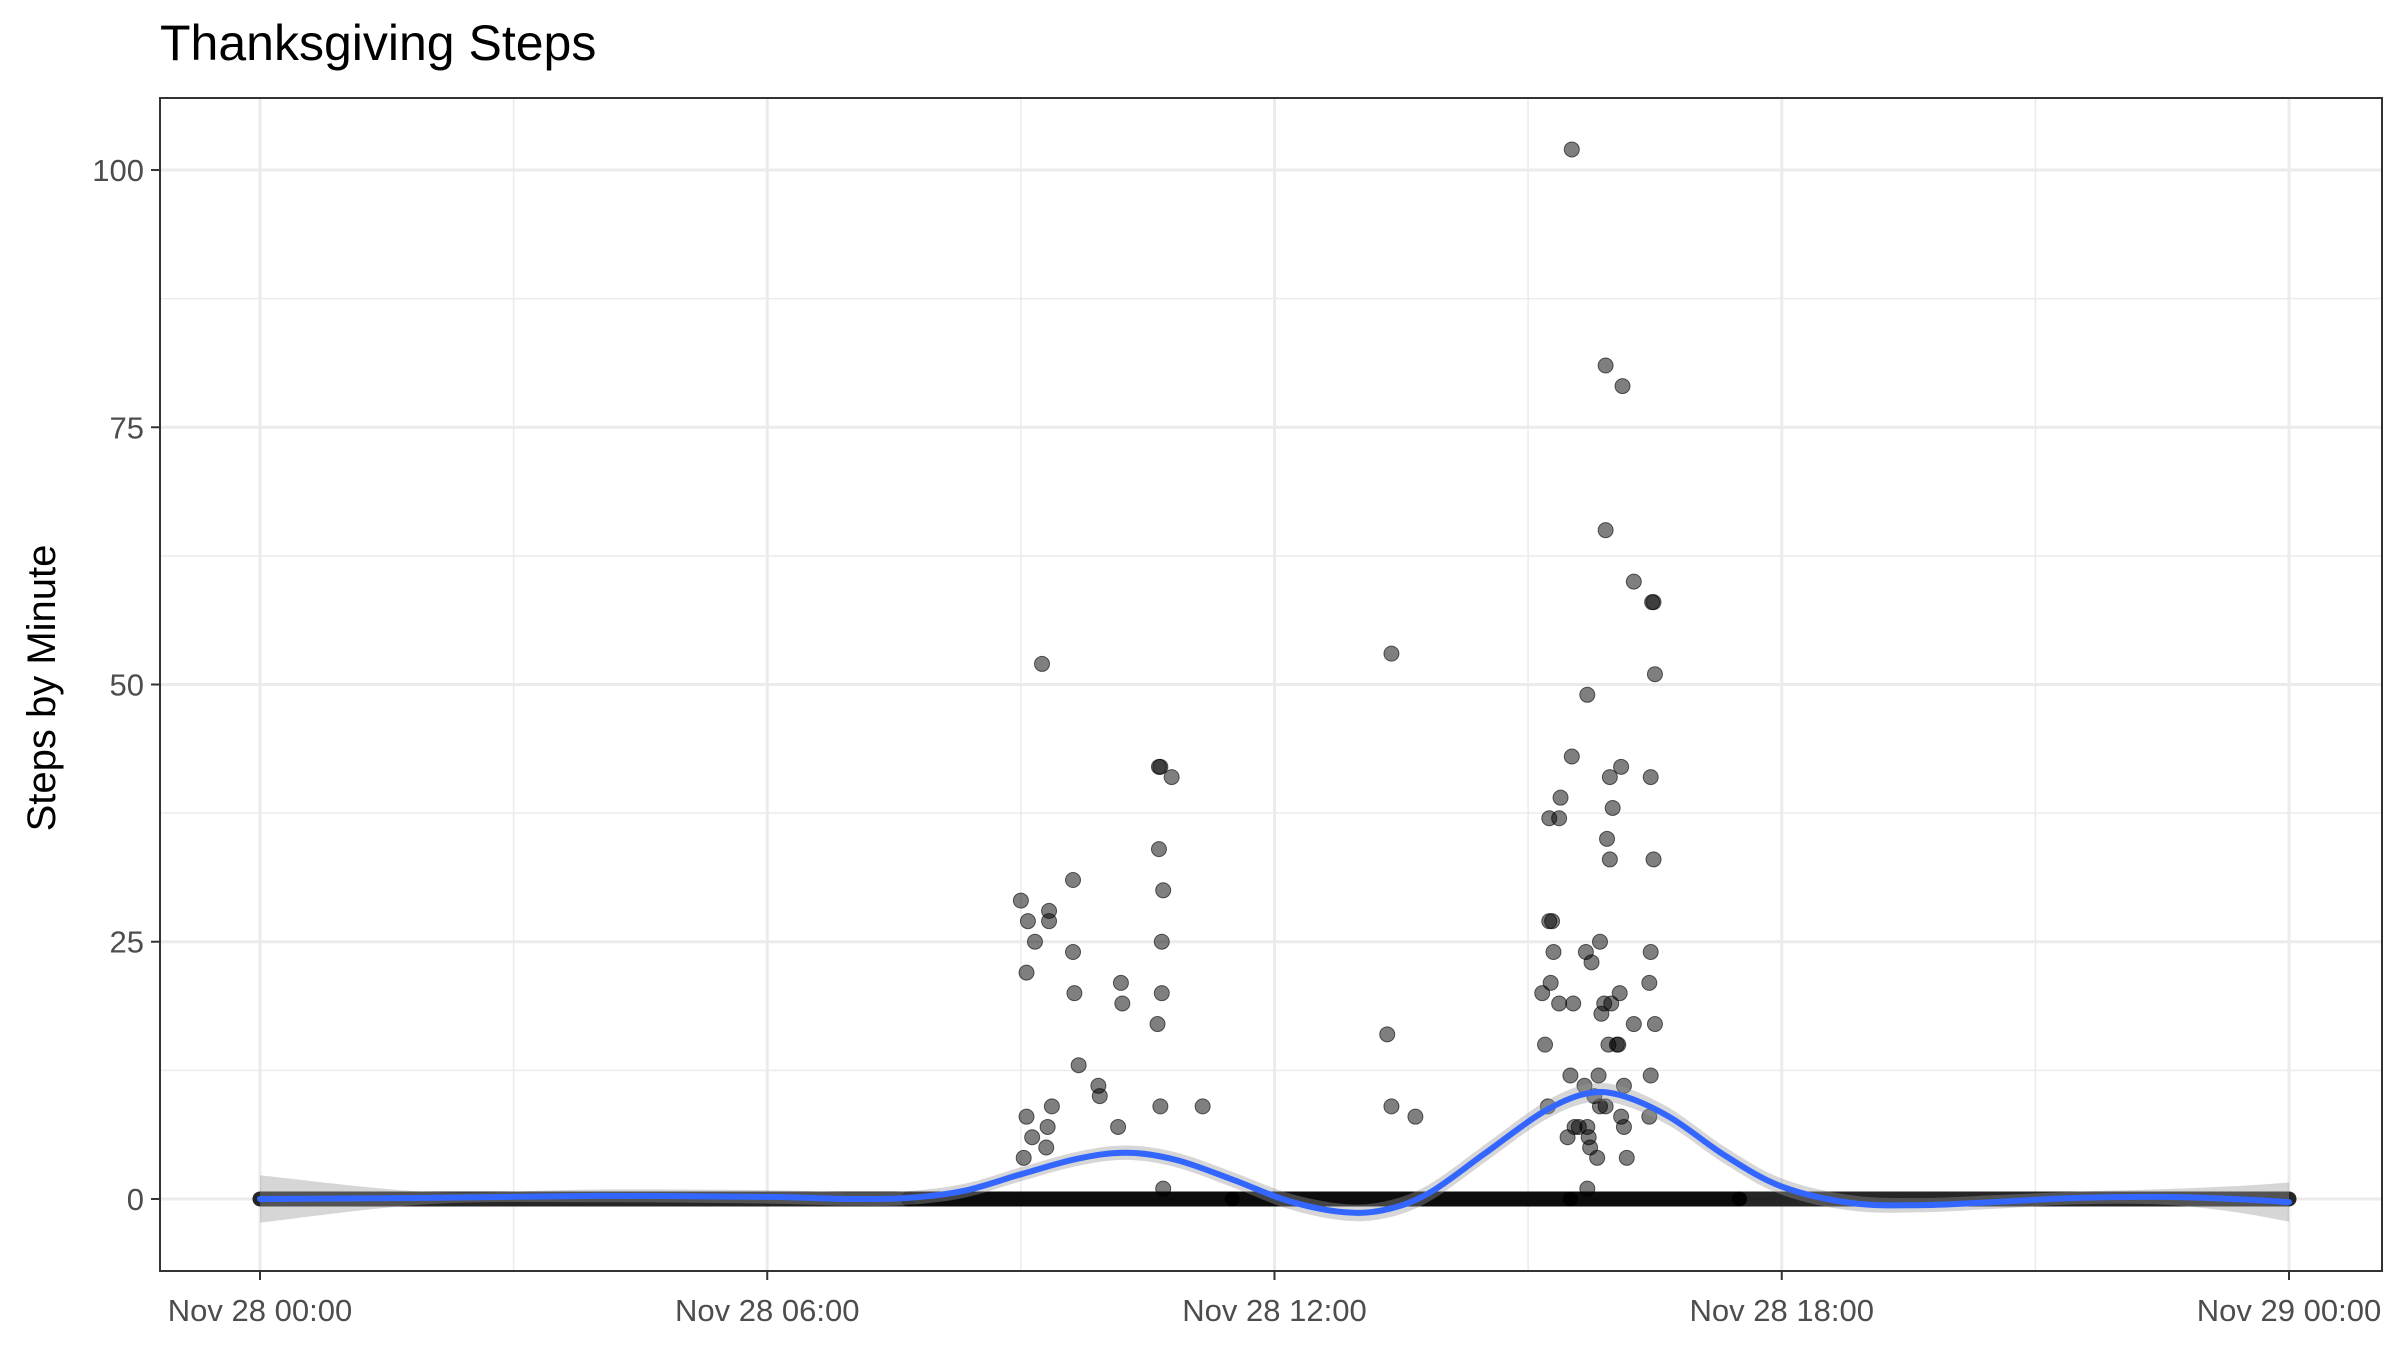  I want to click on y-tick-label: 50, so click(127, 685).